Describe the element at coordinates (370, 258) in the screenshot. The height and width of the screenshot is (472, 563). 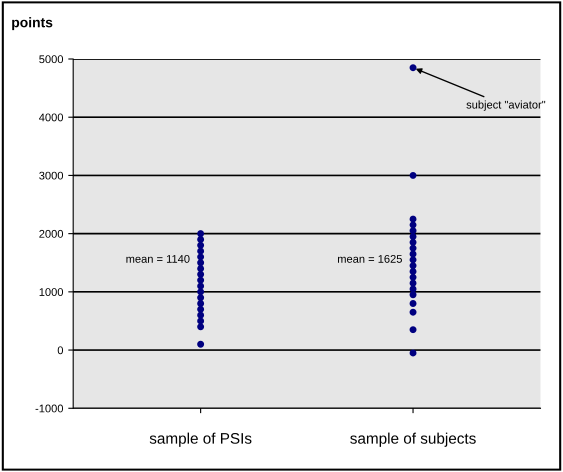
I see `annotation: mean = 1625` at that location.